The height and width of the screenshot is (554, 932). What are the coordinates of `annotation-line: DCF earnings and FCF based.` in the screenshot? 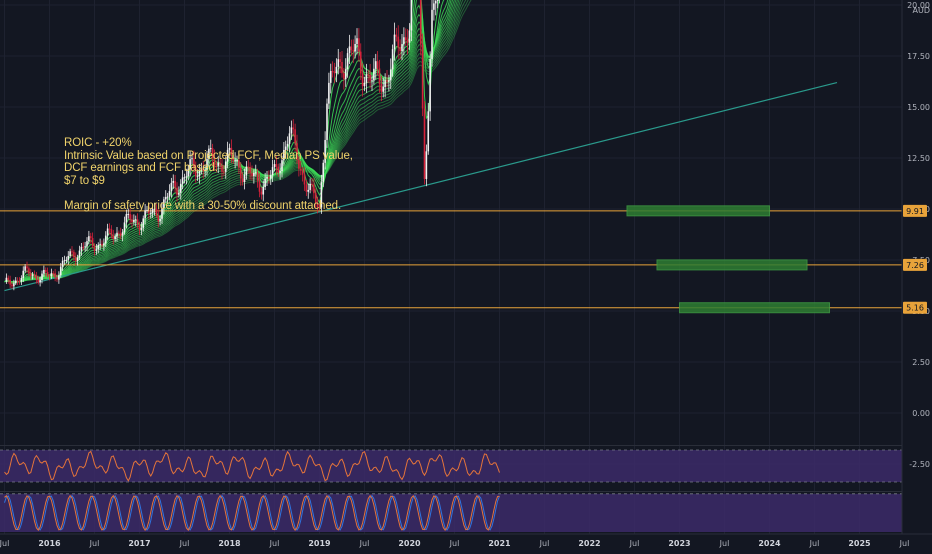 It's located at (141, 168).